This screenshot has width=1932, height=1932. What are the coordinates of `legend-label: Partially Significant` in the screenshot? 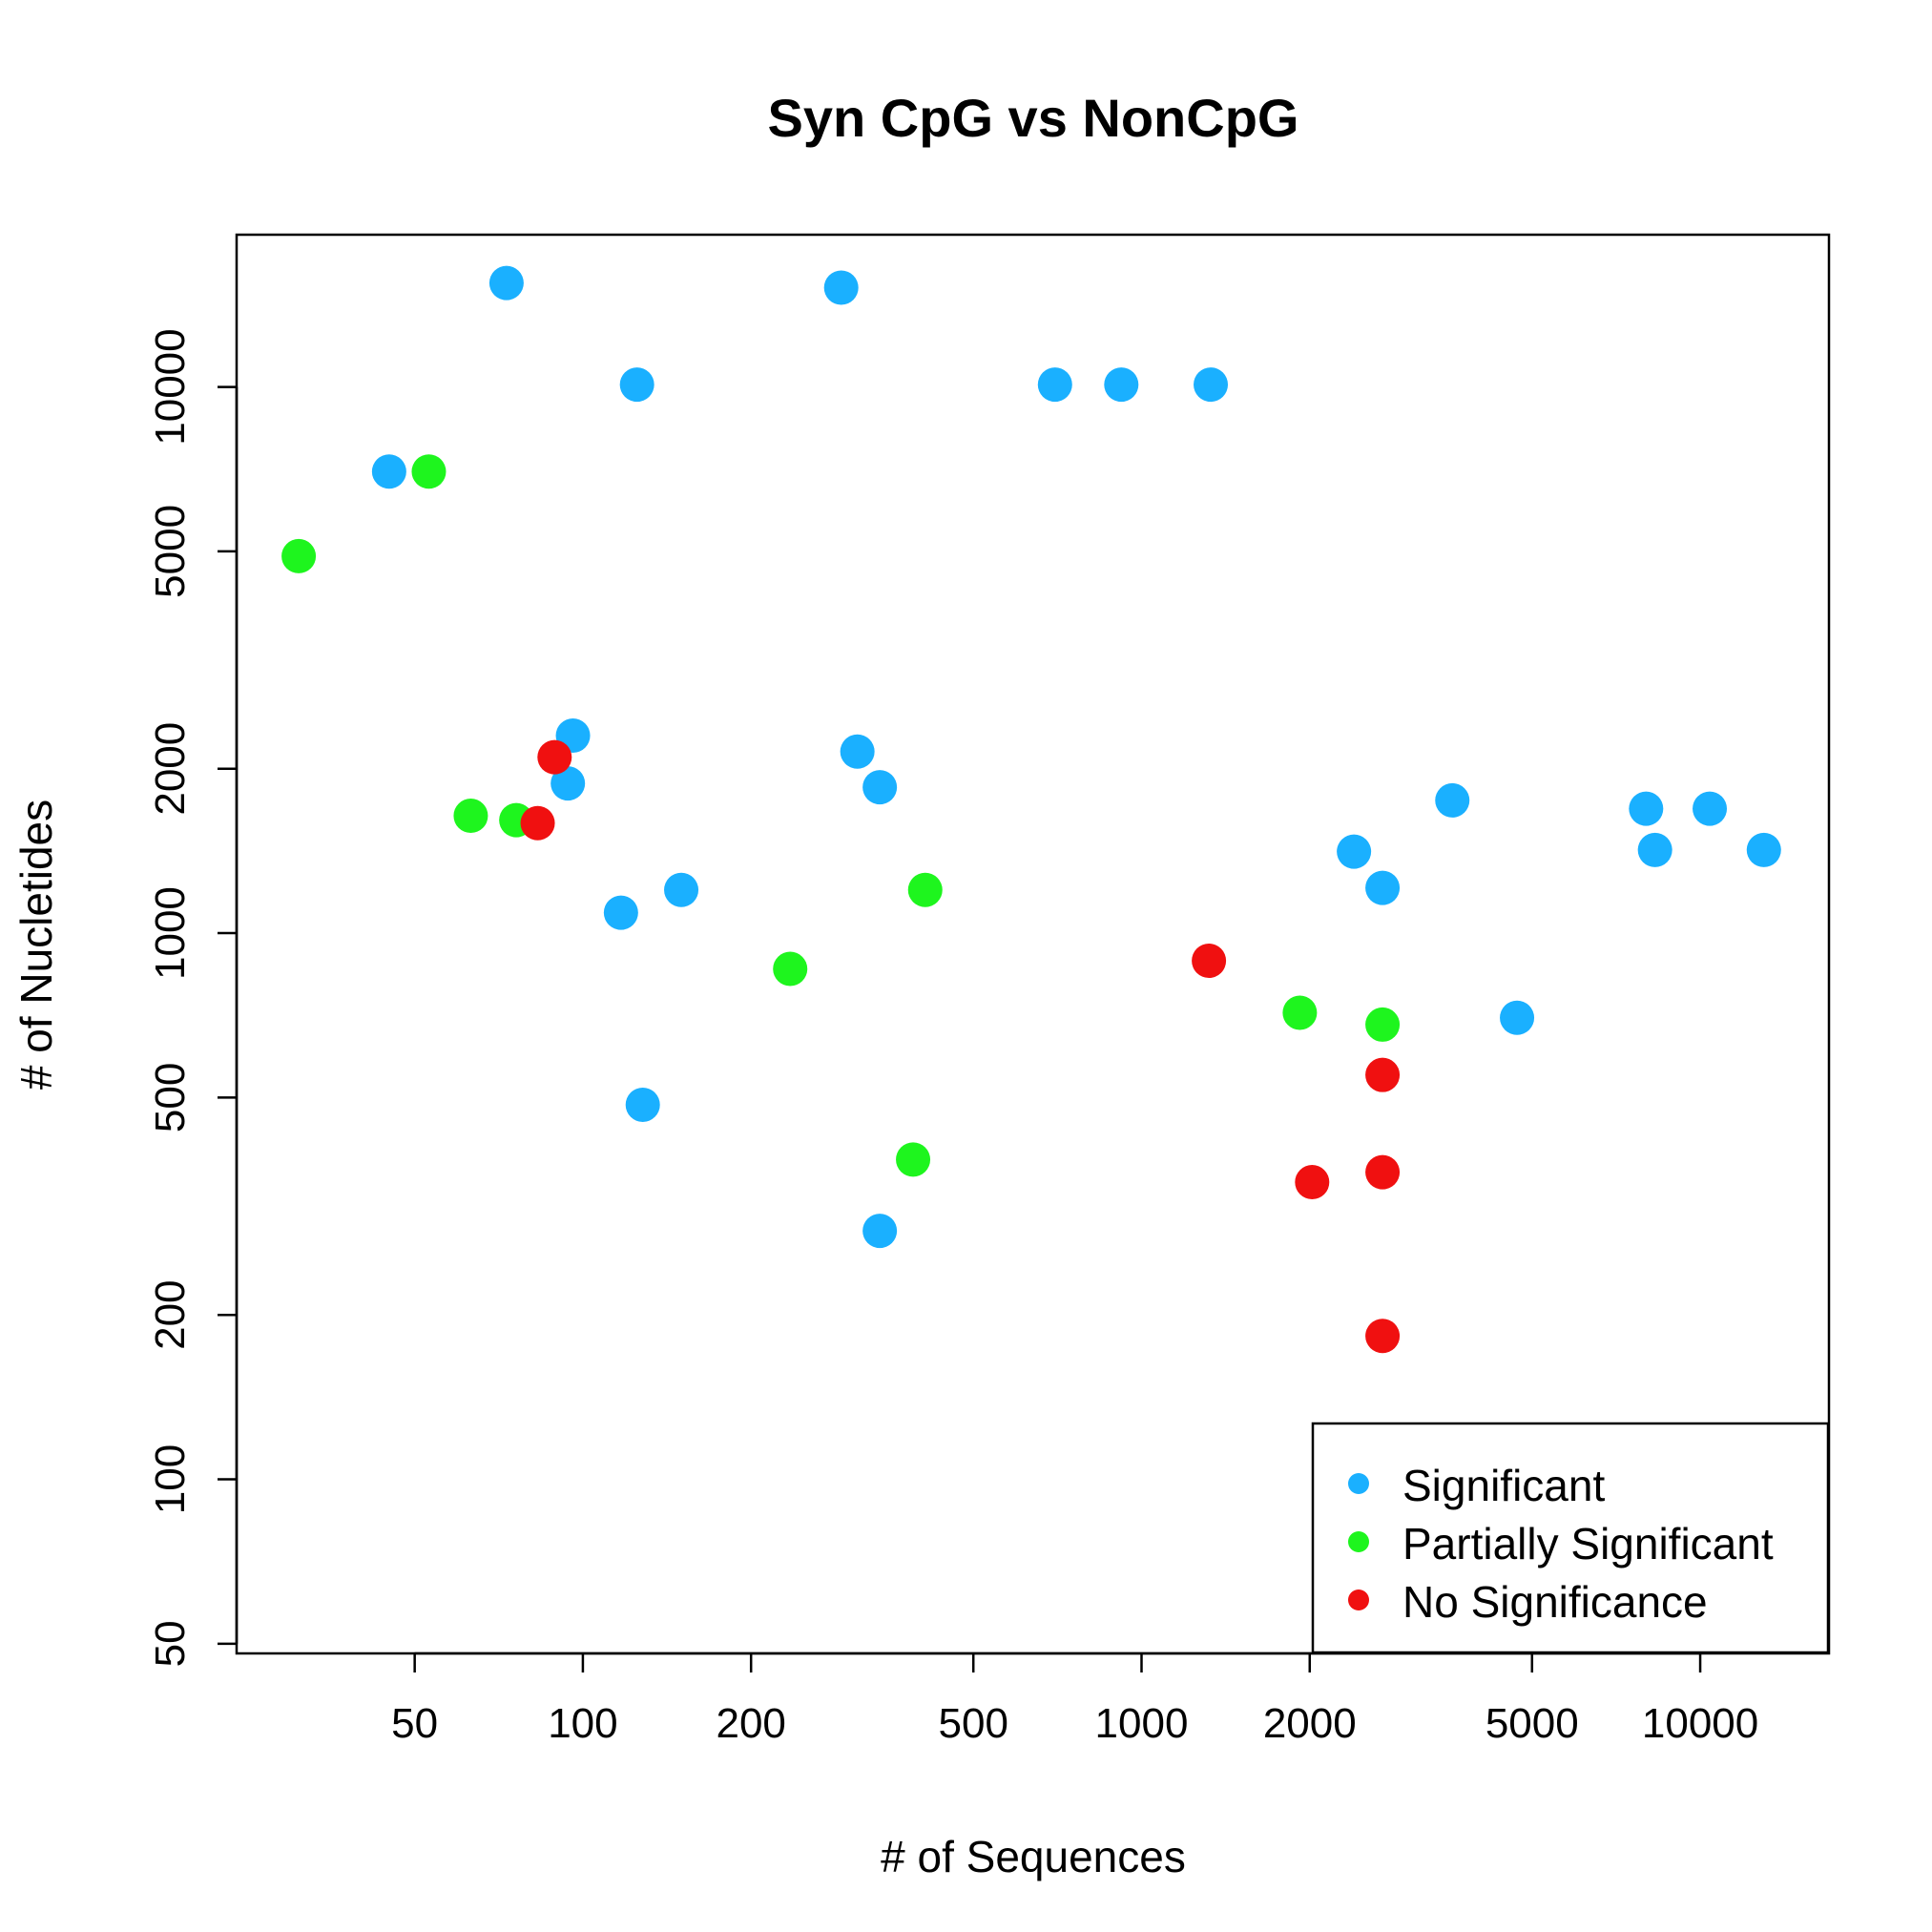 It's located at (1588, 1543).